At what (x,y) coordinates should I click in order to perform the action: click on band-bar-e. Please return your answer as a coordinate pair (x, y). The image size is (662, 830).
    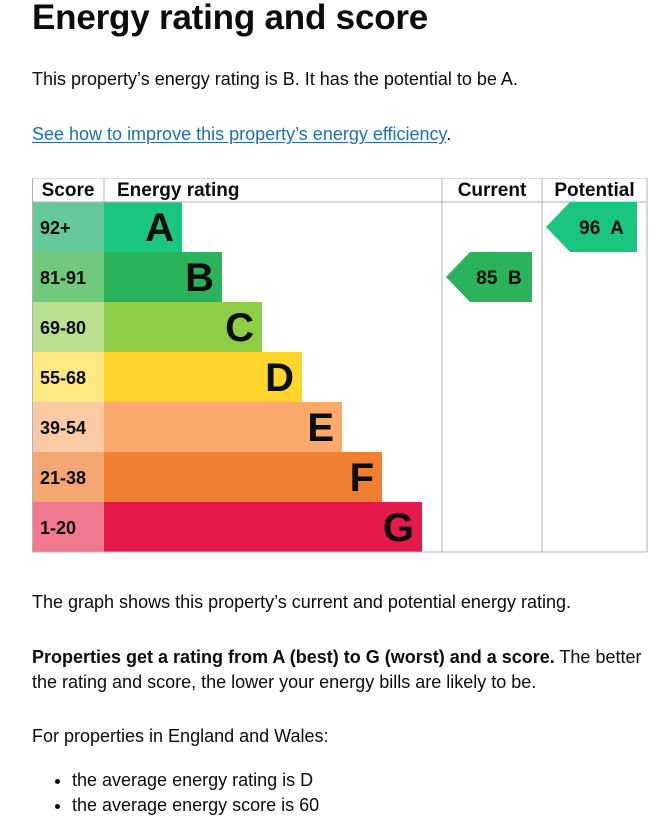
    Looking at the image, I should click on (223, 427).